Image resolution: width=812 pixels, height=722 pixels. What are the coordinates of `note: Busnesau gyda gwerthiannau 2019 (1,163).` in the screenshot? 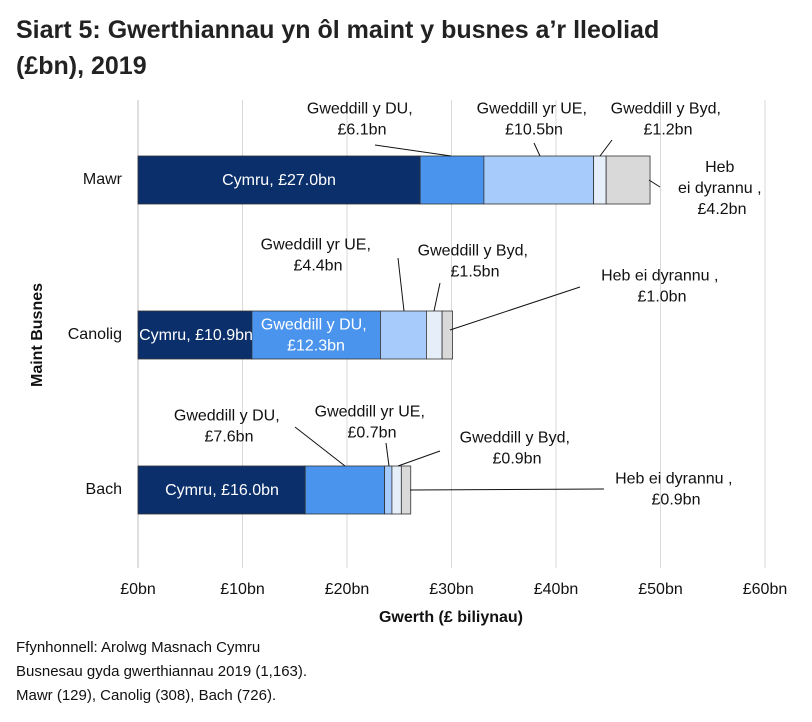 It's located at (162, 671).